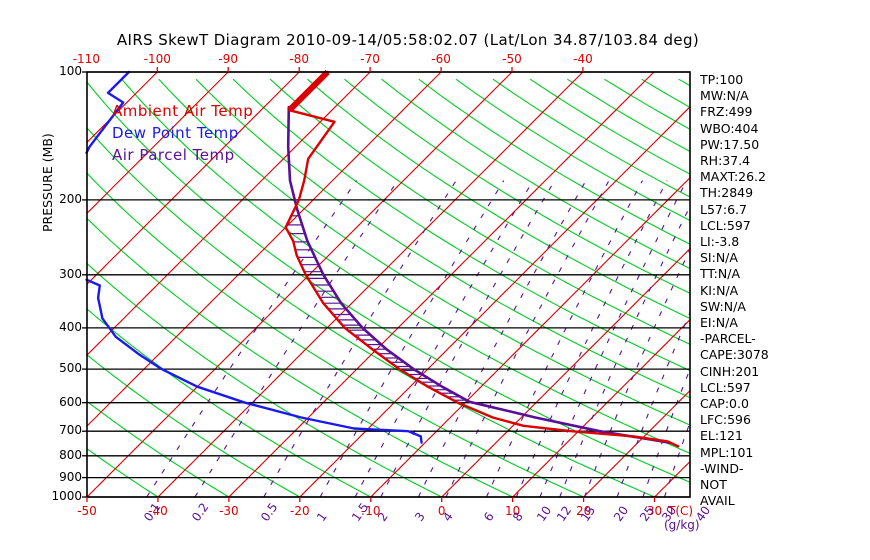  Describe the element at coordinates (70, 401) in the screenshot. I see `pressure-tick-label: 600` at that location.